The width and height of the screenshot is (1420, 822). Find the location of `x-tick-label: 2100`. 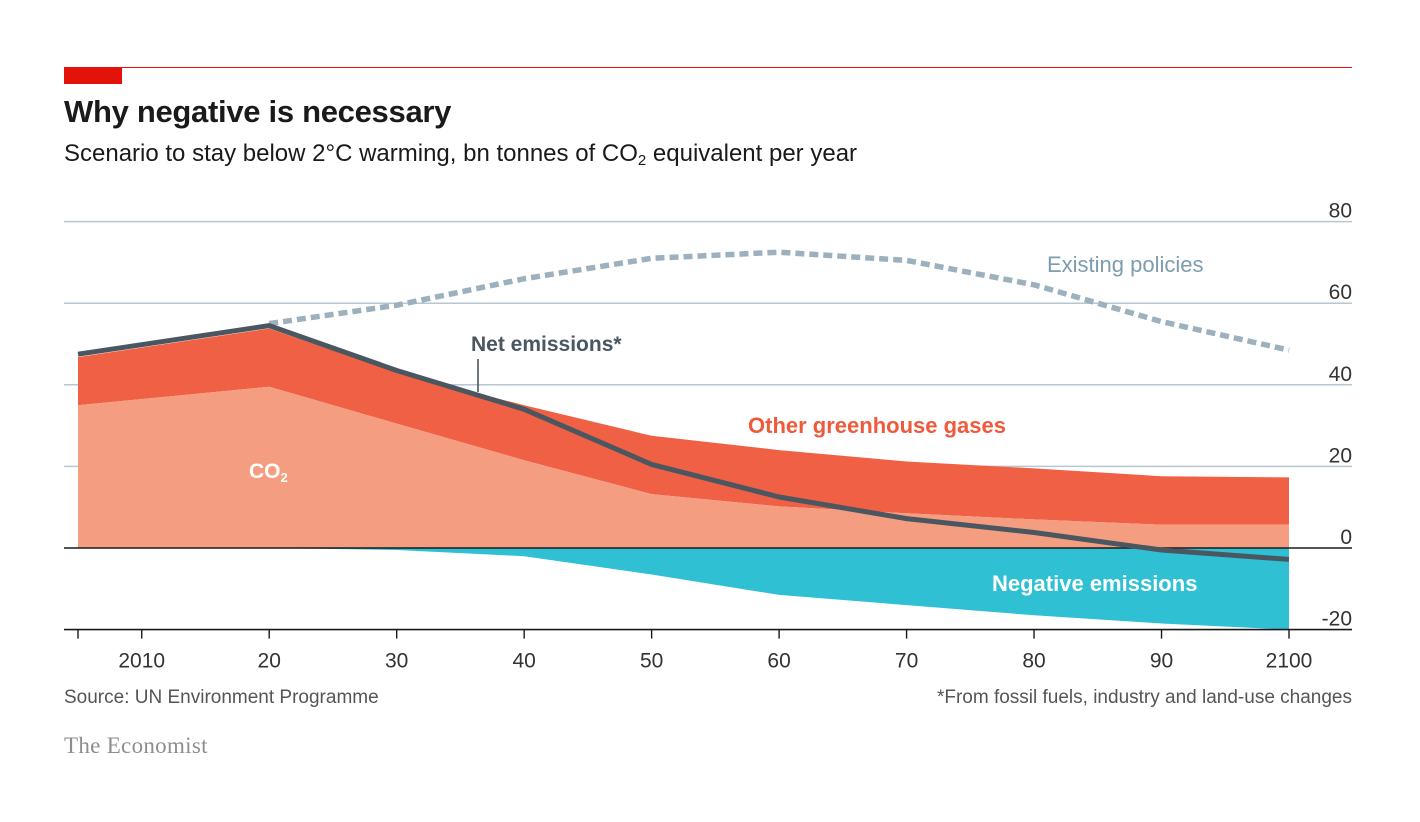

x-tick-label: 2100 is located at coordinates (1289, 661).